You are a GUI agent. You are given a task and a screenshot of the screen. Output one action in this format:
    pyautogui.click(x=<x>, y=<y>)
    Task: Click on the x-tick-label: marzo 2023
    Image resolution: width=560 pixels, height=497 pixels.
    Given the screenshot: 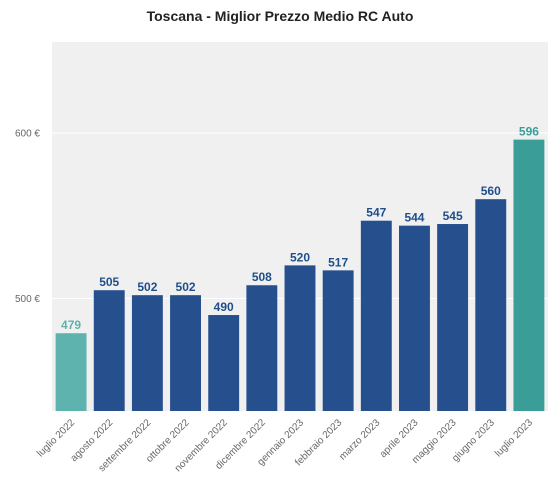 What is the action you would take?
    pyautogui.click(x=359, y=439)
    